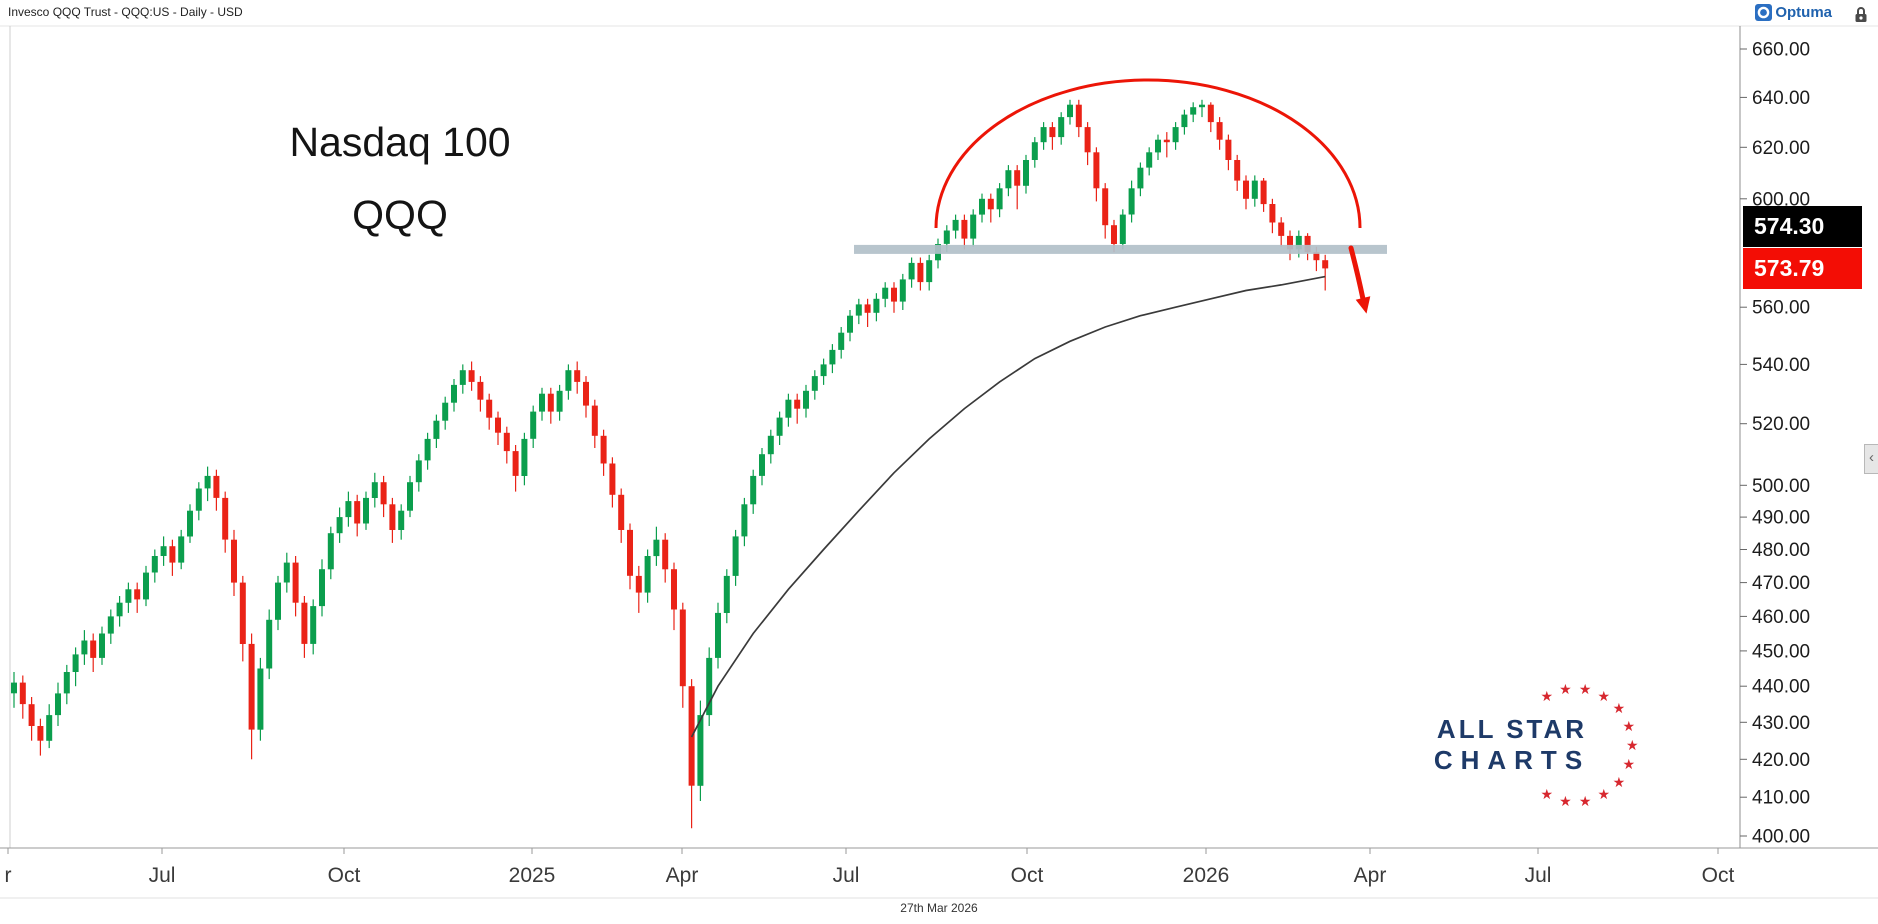 Image resolution: width=1878 pixels, height=924 pixels. I want to click on annotation-line1: Nasdaq 100, so click(400, 142).